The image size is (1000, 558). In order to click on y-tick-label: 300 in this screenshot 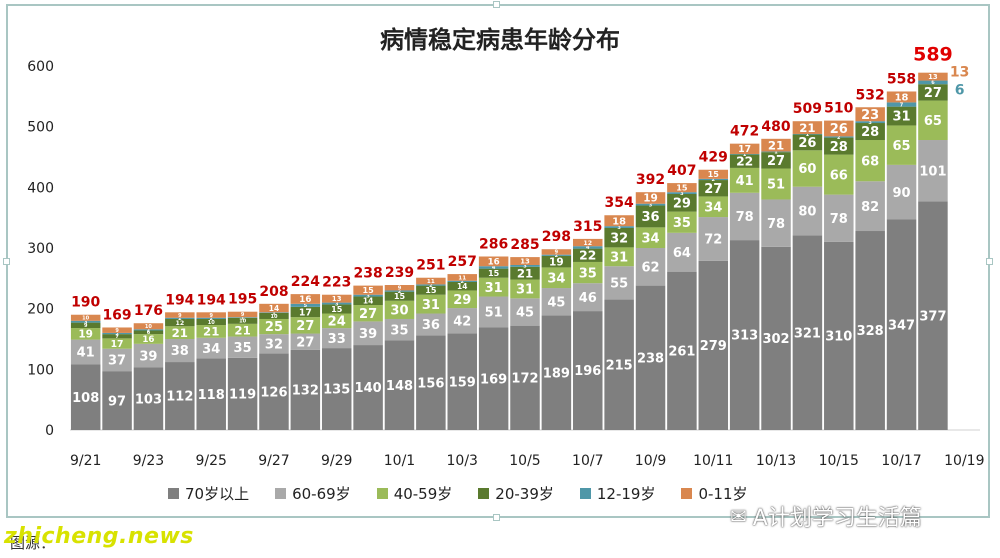, I will do `click(40, 249)`.